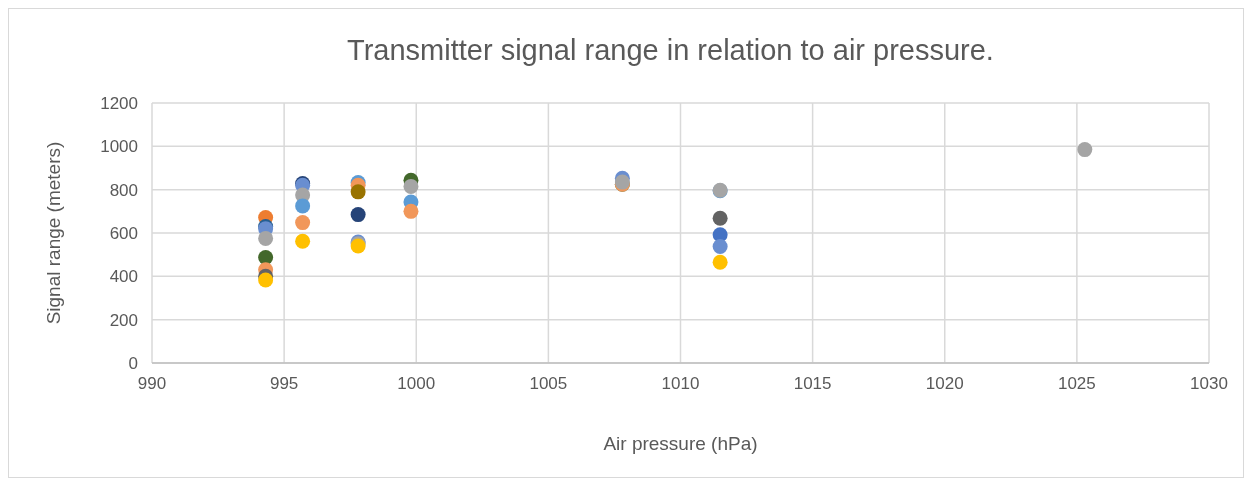 This screenshot has height=486, width=1252. What do you see at coordinates (670, 50) in the screenshot?
I see `chart-title: Transmitter signal range in relation to air pressure.` at bounding box center [670, 50].